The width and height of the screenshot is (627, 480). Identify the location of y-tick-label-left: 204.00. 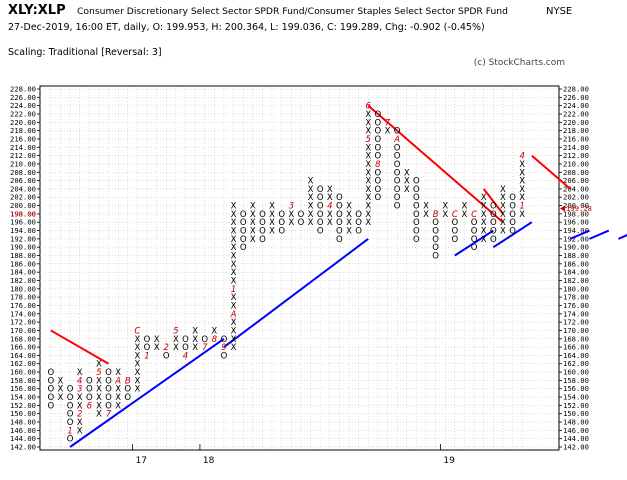
(23, 188).